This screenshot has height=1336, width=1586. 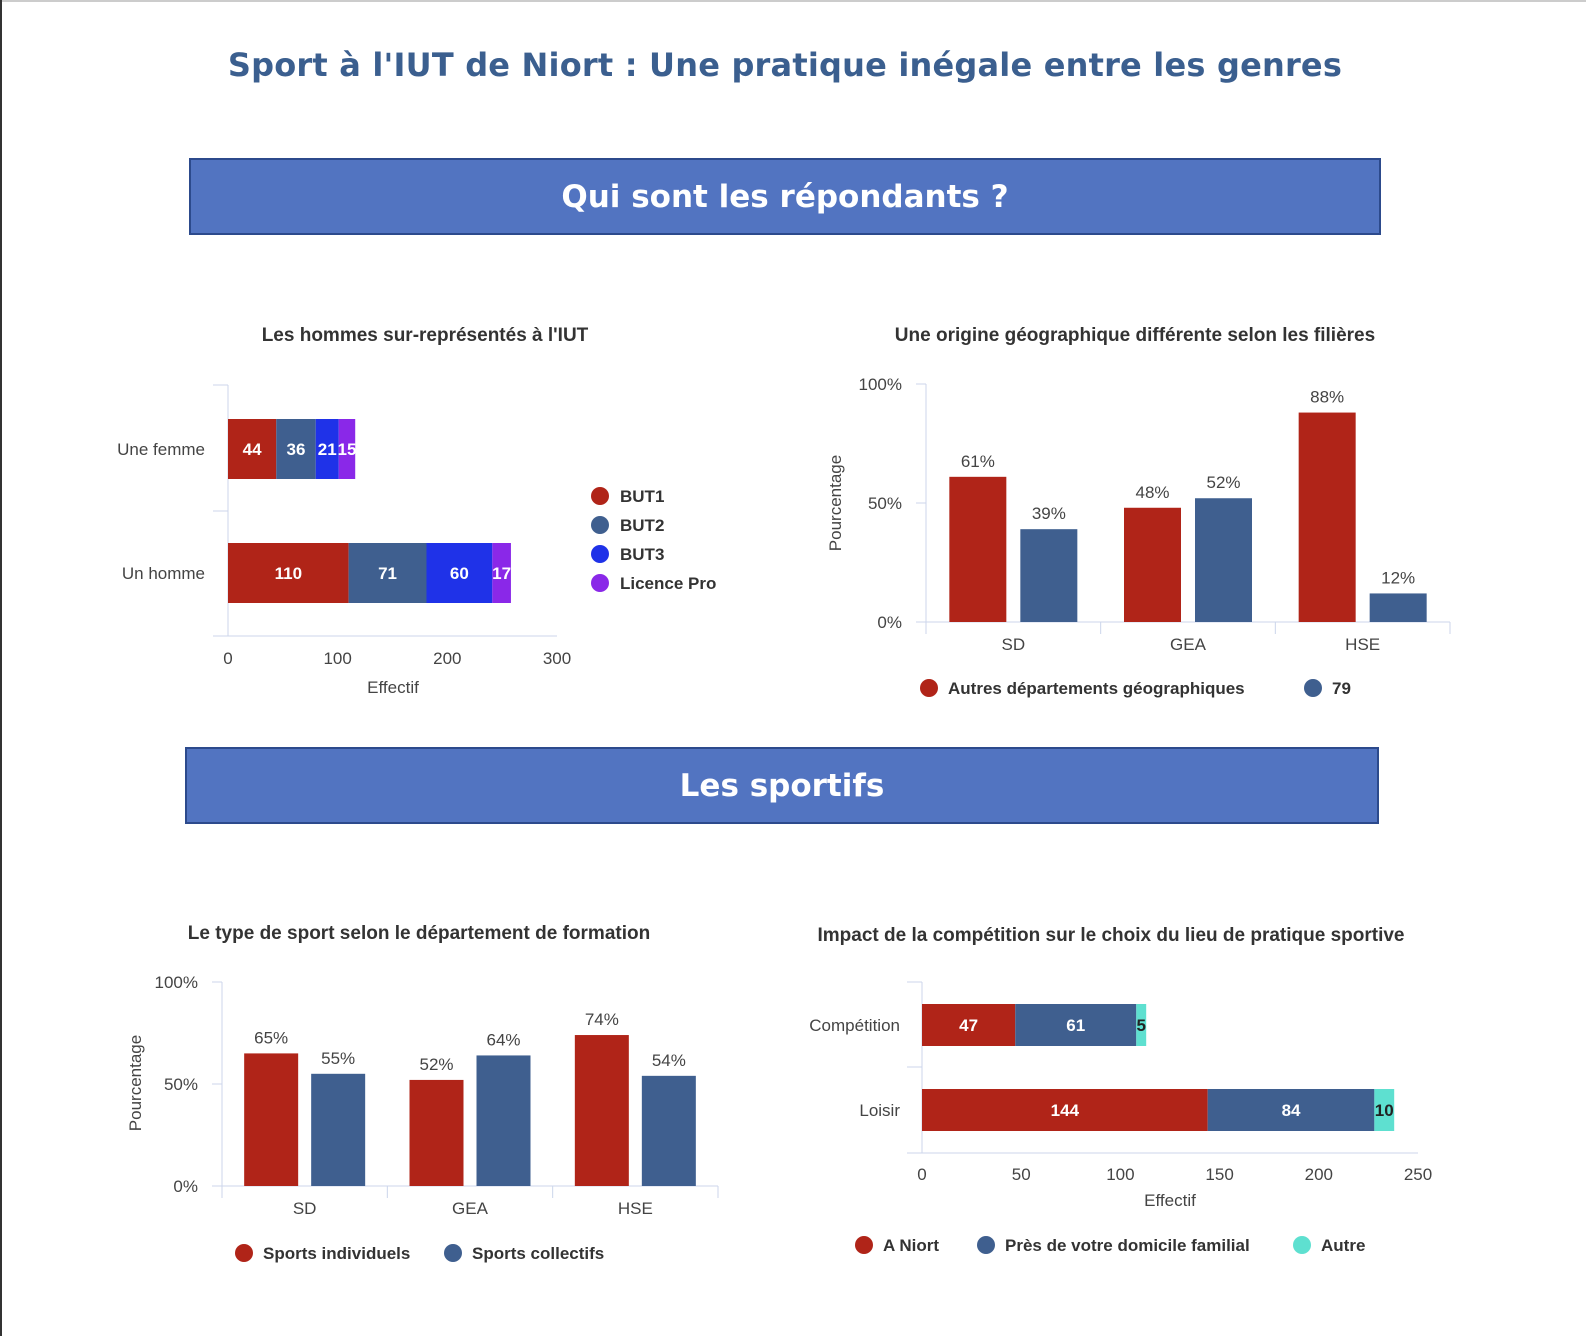 I want to click on y-axis-title: Pourcentage, so click(x=835, y=503).